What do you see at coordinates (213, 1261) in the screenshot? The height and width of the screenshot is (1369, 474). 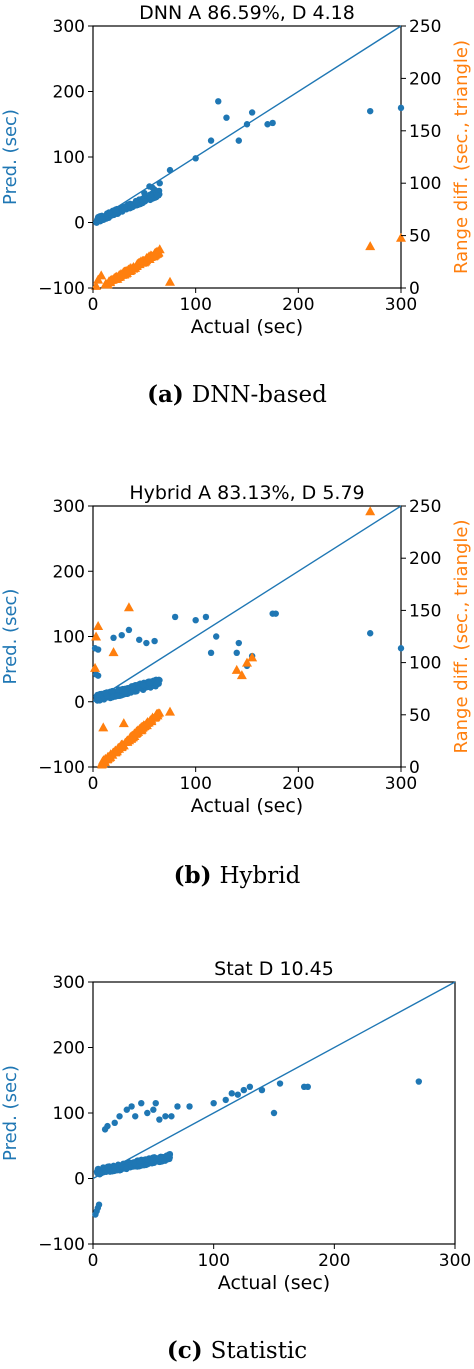 I see `x-tick-label: 100` at bounding box center [213, 1261].